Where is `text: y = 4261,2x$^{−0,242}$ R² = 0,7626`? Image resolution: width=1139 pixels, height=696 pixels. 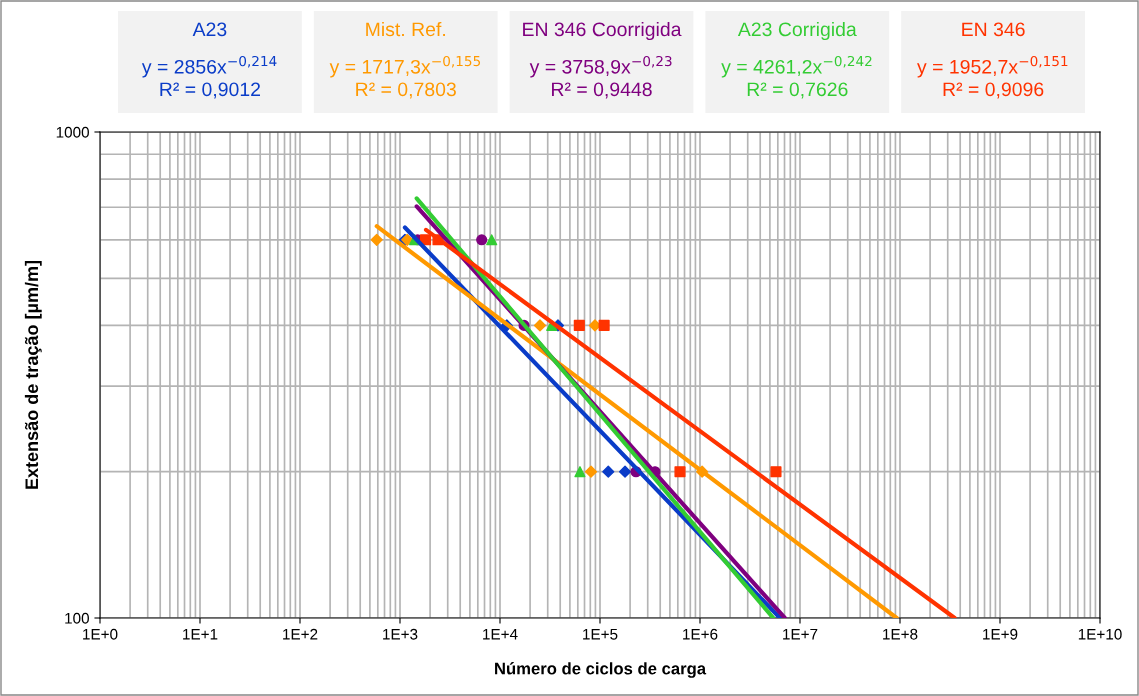 text: y = 4261,2x$^{−0,242}$ R² = 0,7626 is located at coordinates (796, 77).